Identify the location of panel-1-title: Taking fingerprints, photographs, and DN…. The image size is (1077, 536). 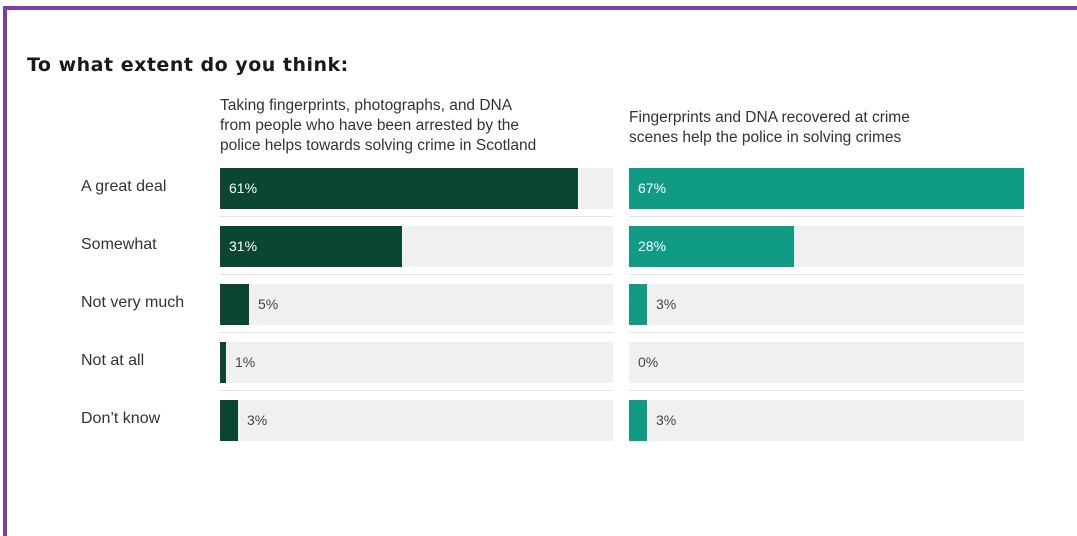
(378, 126).